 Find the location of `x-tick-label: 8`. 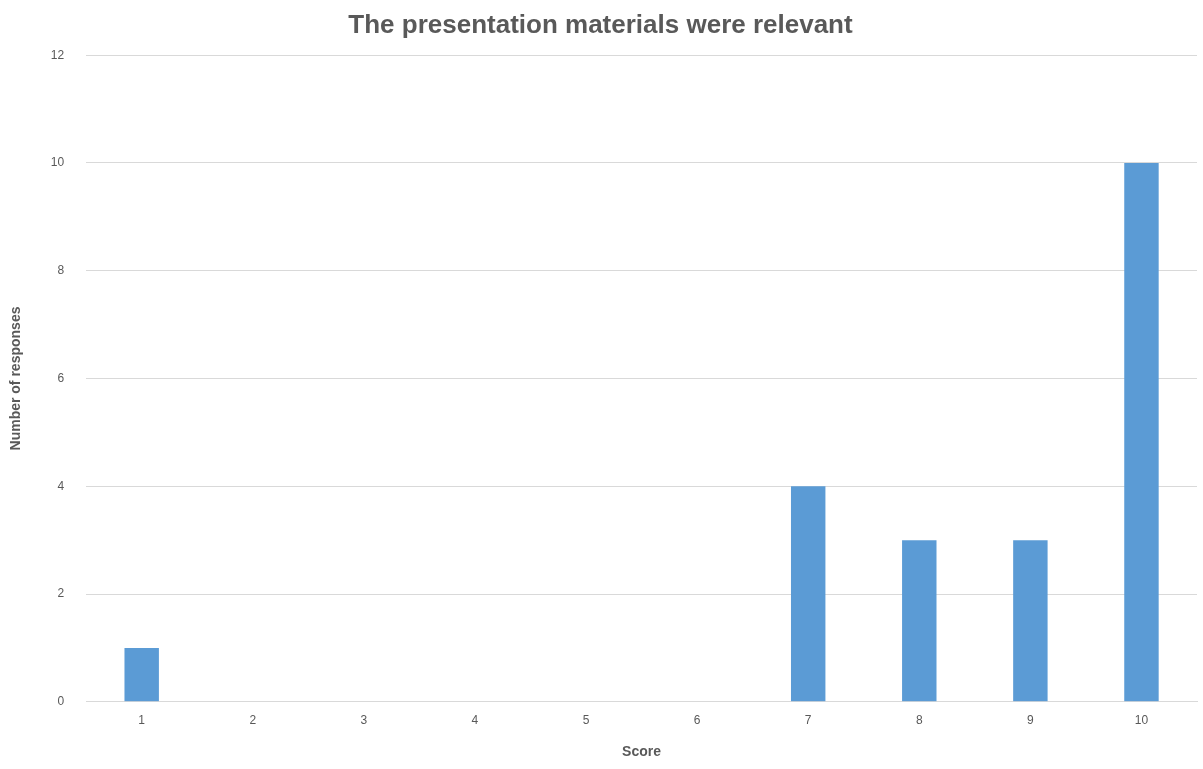

x-tick-label: 8 is located at coordinates (919, 720).